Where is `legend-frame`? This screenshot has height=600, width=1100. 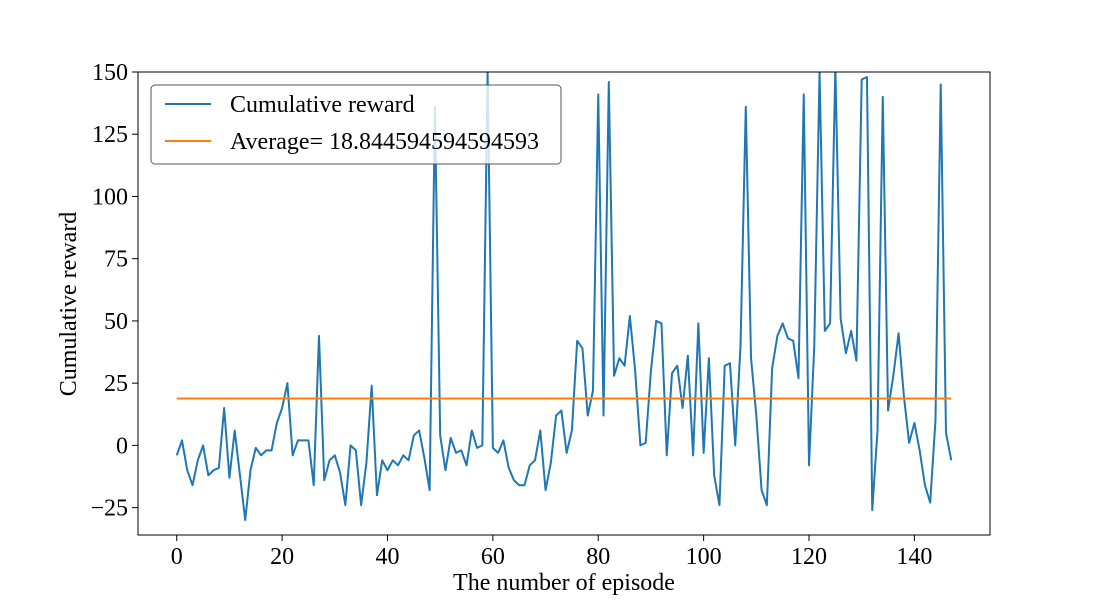 legend-frame is located at coordinates (356, 124).